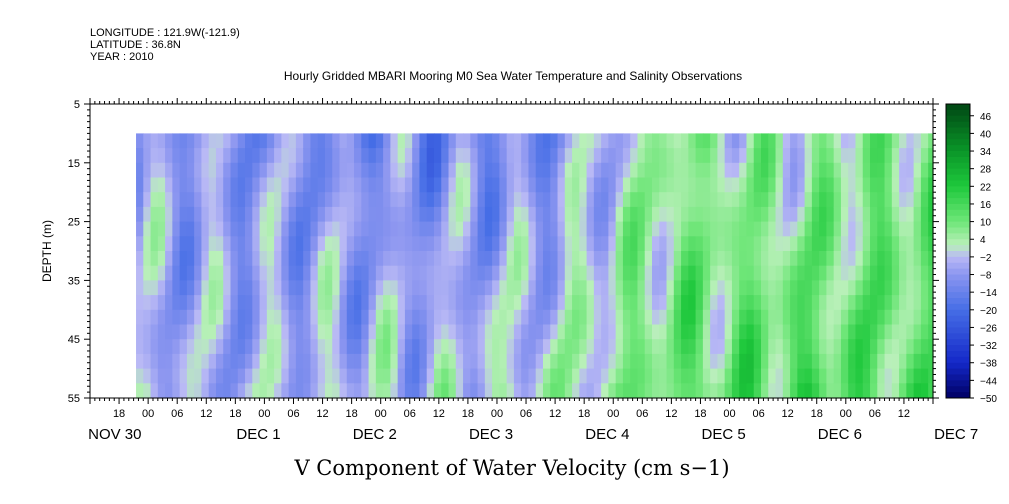  What do you see at coordinates (931, 244) in the screenshot?
I see `heatmap-cell-1969` at bounding box center [931, 244].